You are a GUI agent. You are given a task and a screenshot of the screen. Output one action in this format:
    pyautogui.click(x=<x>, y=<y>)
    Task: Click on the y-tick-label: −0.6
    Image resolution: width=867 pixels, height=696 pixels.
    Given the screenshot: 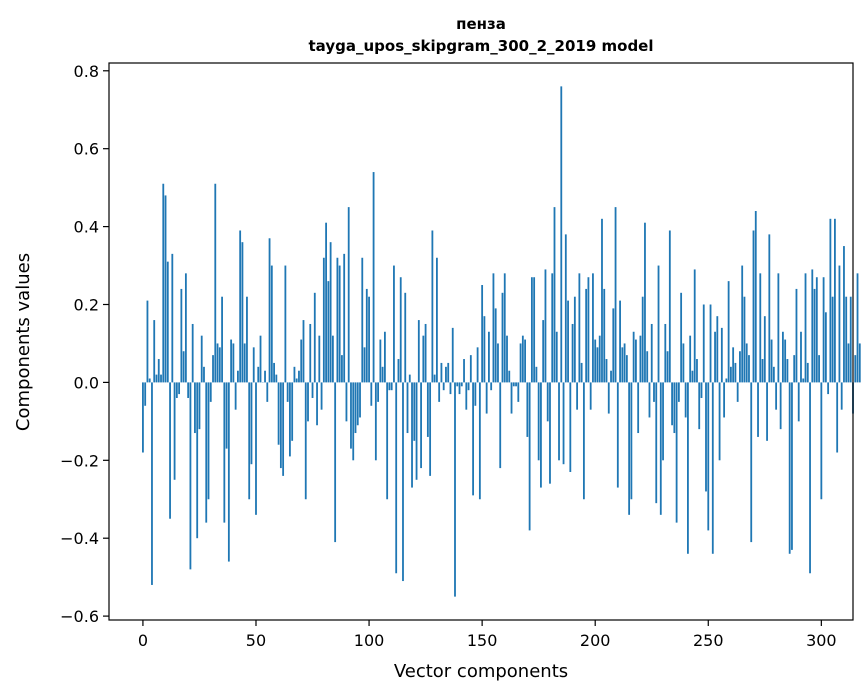 What is the action you would take?
    pyautogui.click(x=79, y=616)
    